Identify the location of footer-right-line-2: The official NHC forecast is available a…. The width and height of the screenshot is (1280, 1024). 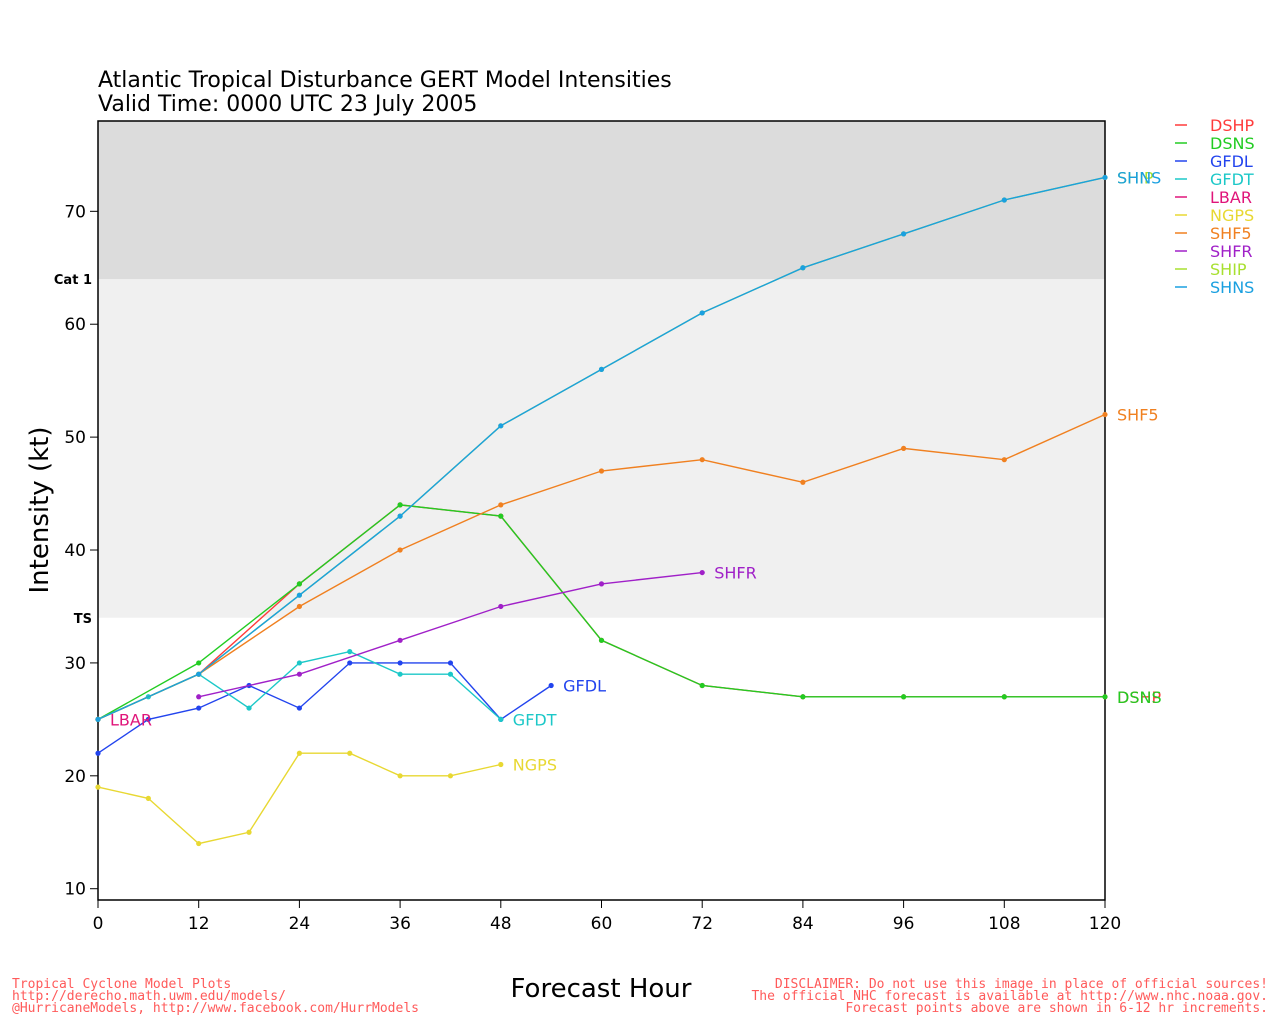
(1009, 996).